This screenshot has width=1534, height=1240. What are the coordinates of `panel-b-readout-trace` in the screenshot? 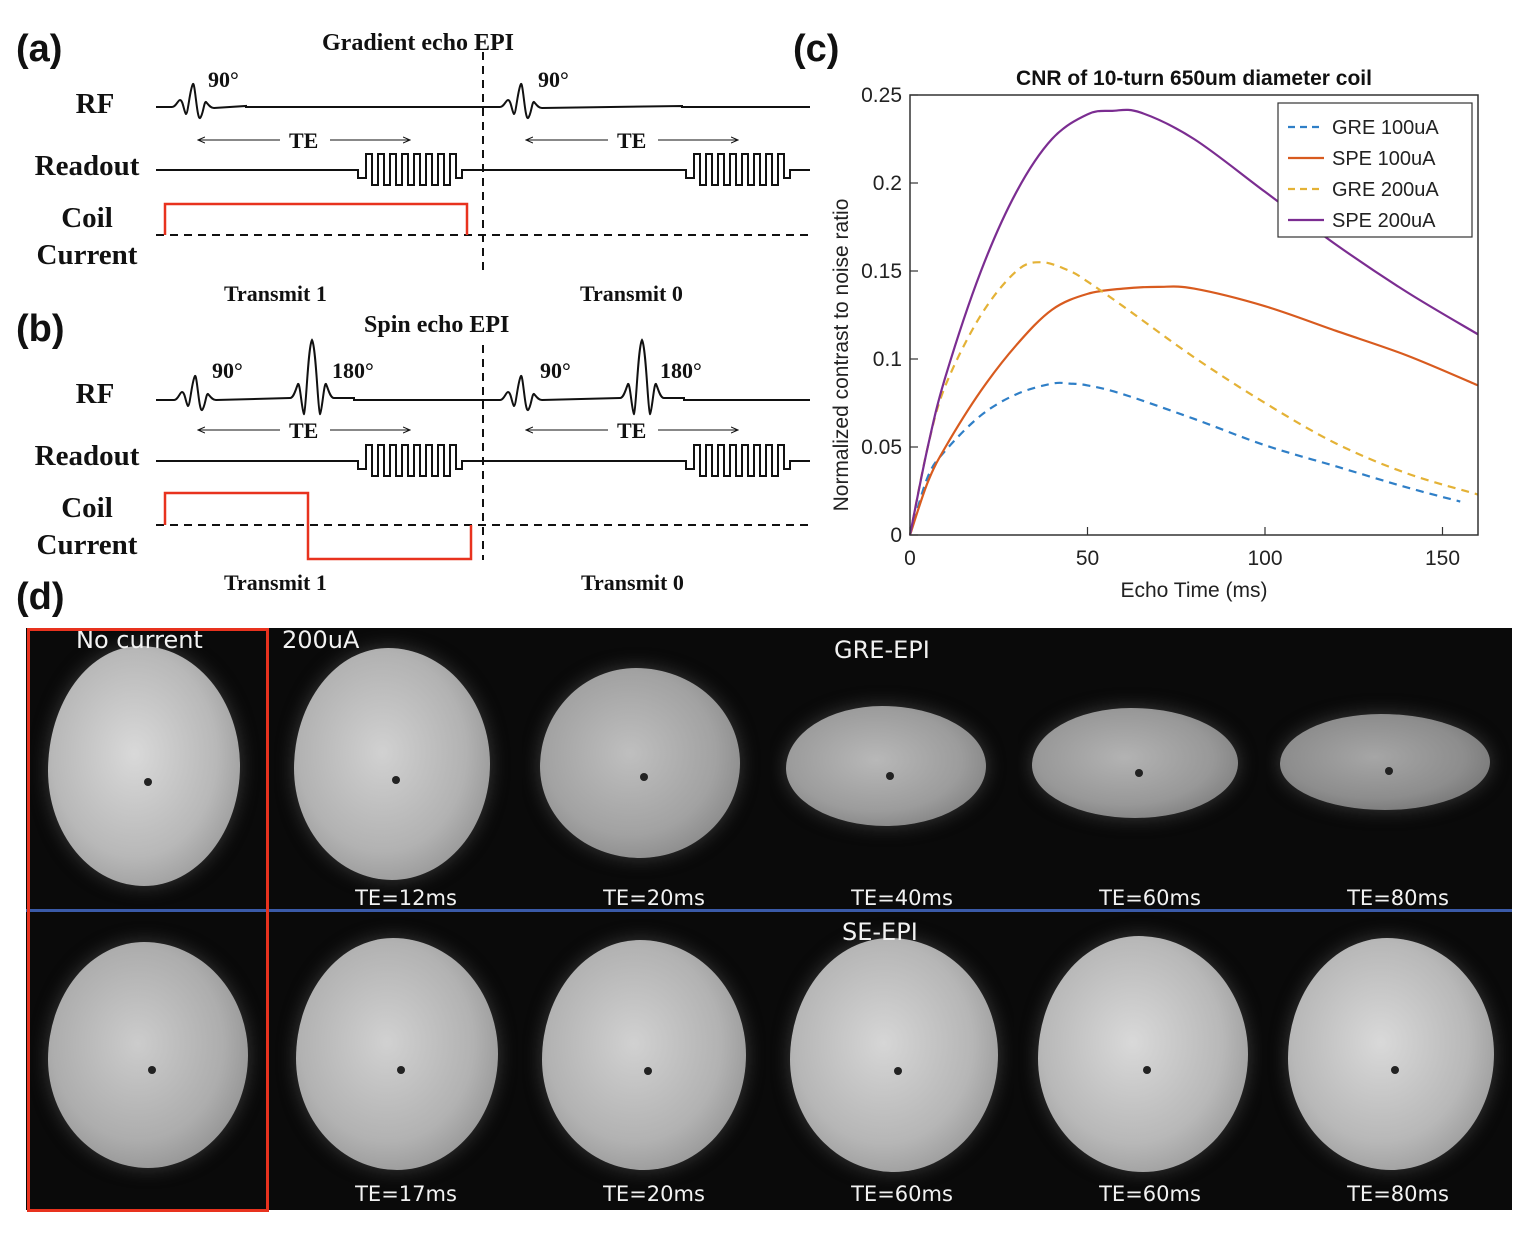 It's located at (483, 460).